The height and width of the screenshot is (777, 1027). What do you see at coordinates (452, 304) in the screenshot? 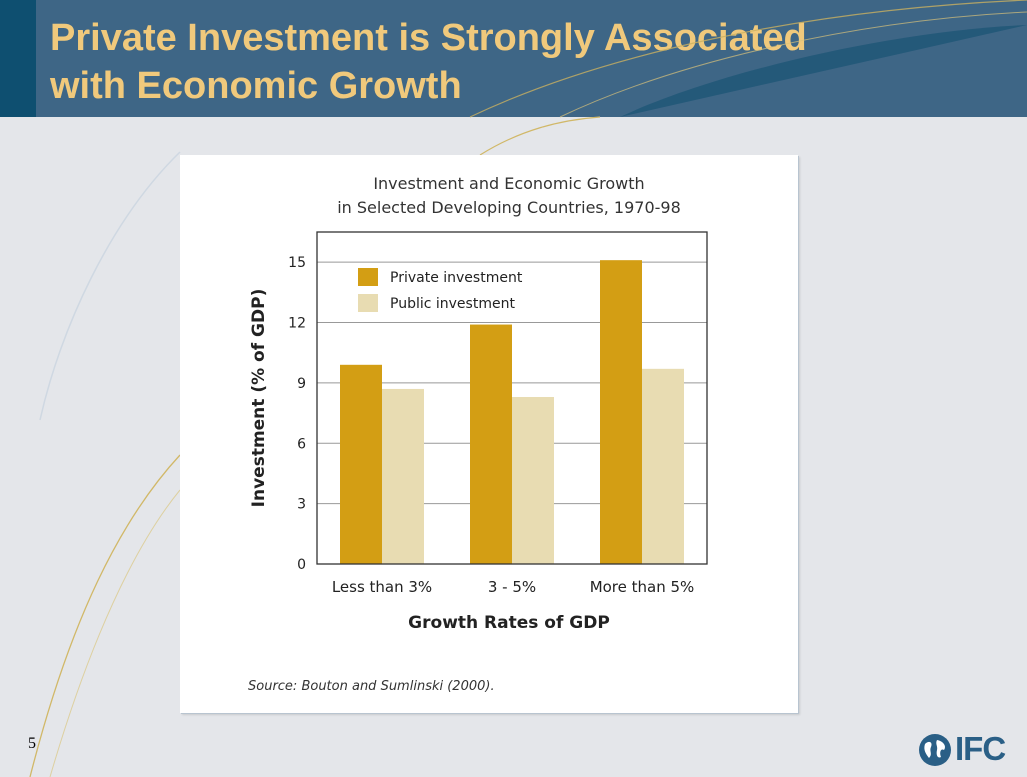
I see `legend-label: Public investment` at bounding box center [452, 304].